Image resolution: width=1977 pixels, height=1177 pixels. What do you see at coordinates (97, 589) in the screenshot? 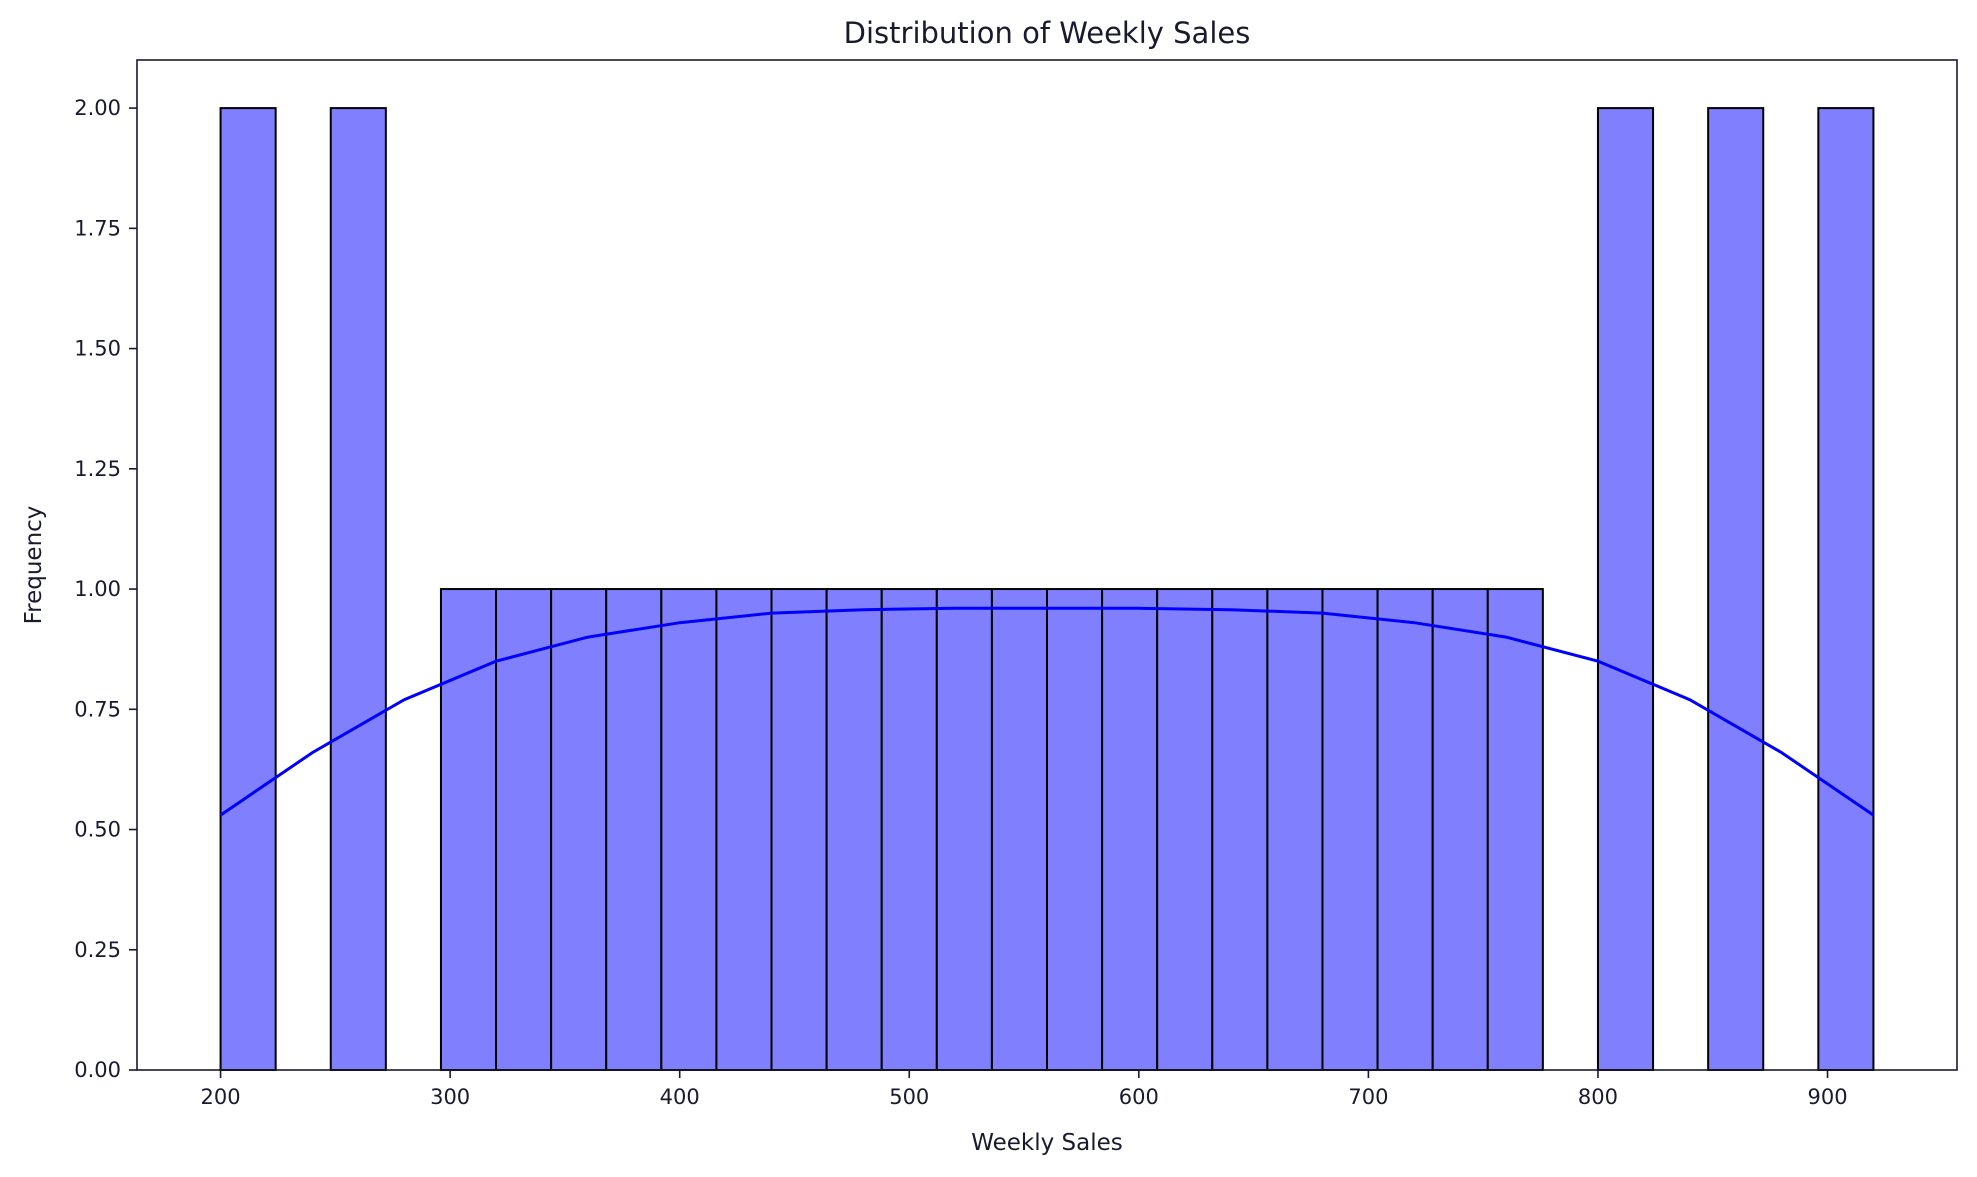
I see `y-tick-label: 1.00` at bounding box center [97, 589].